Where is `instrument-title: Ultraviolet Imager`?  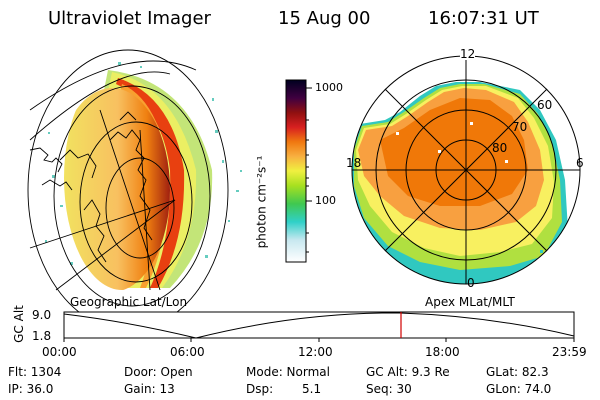 instrument-title: Ultraviolet Imager is located at coordinates (129, 18).